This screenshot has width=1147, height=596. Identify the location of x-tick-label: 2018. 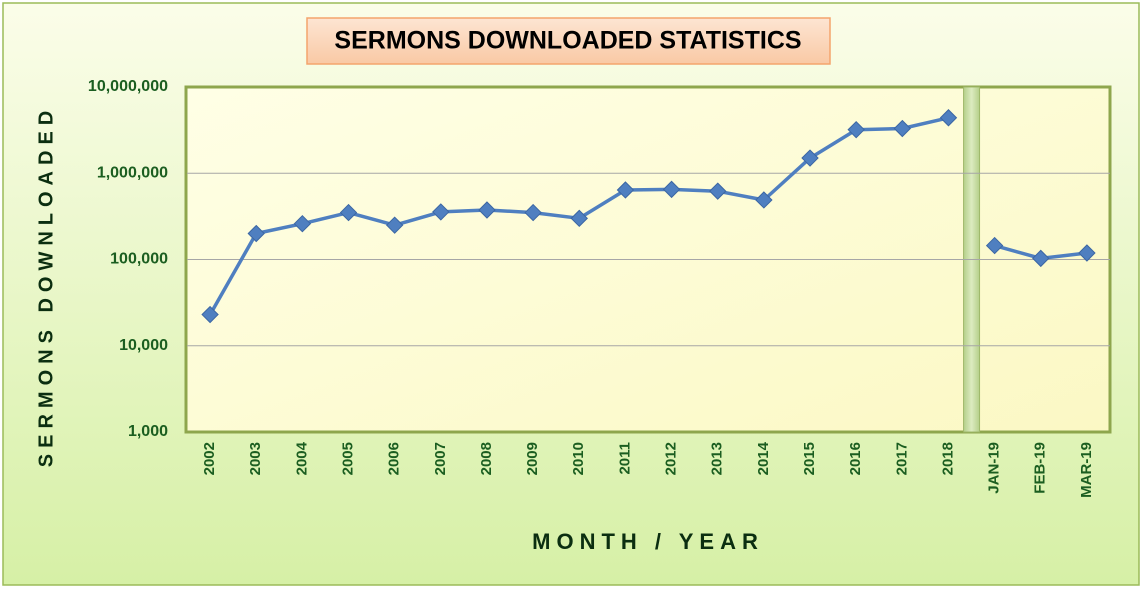
(947, 458).